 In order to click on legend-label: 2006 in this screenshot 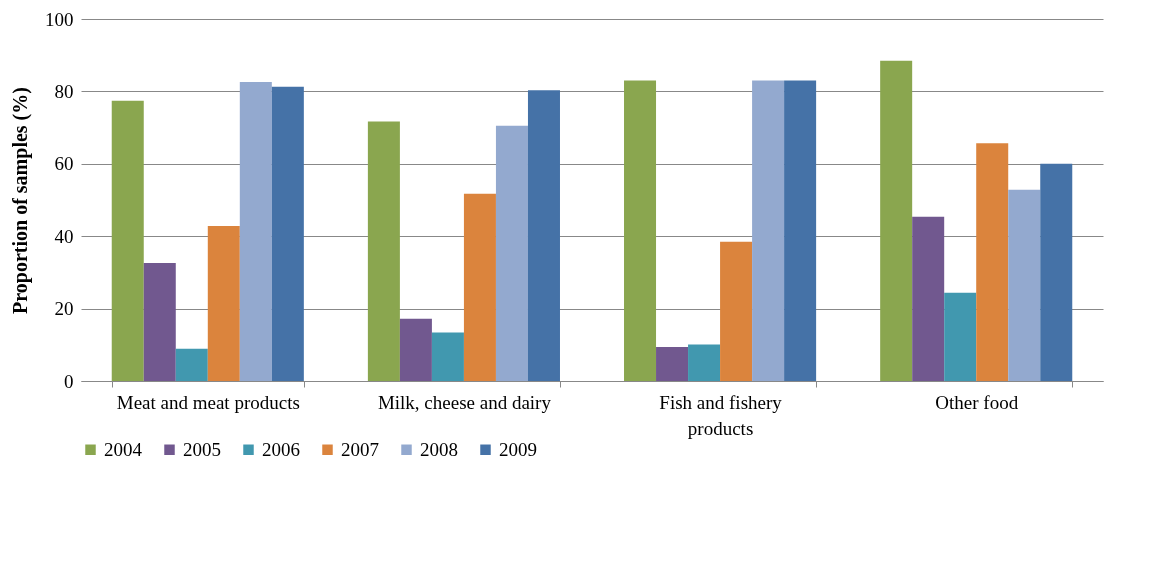, I will do `click(281, 449)`.